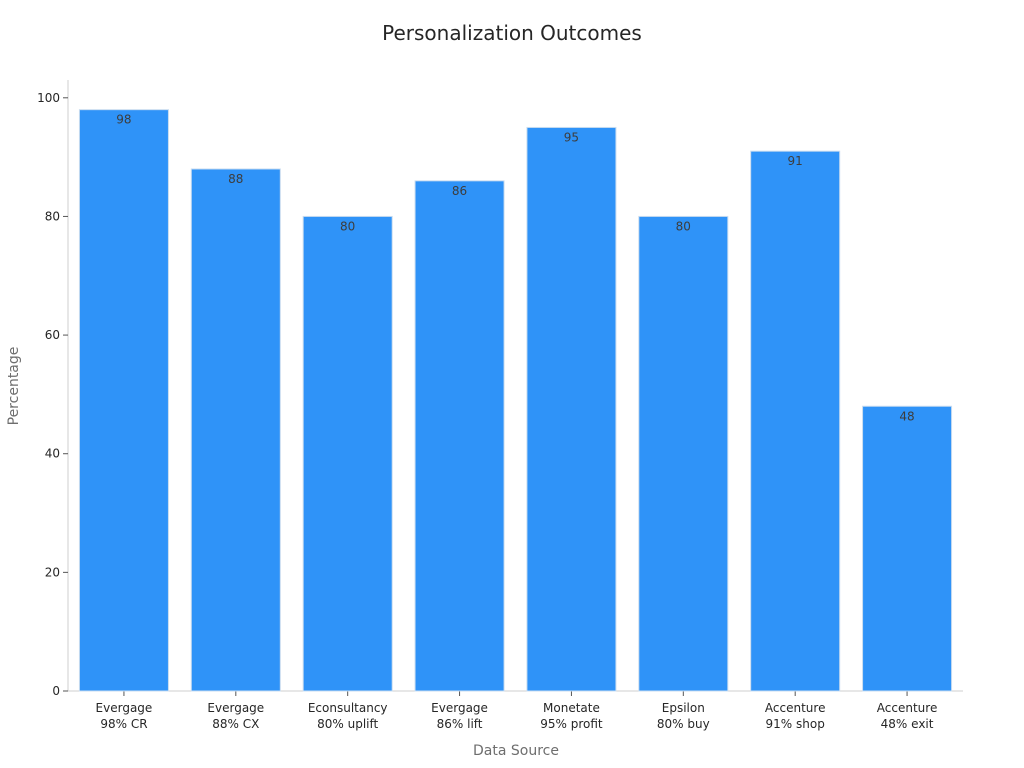 The image size is (1024, 768). Describe the element at coordinates (56, 691) in the screenshot. I see `y-tick-label: 0` at that location.